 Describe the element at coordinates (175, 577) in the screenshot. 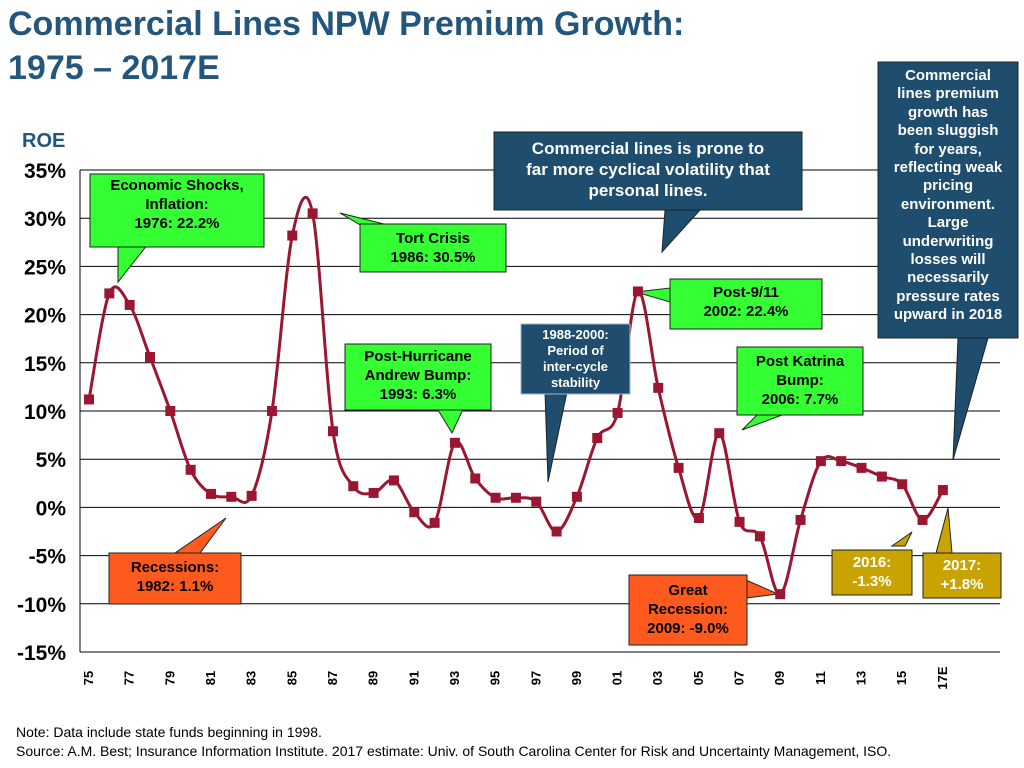

I see `recessions-callout-text-area: Recessions: 1982: 1.1%` at that location.